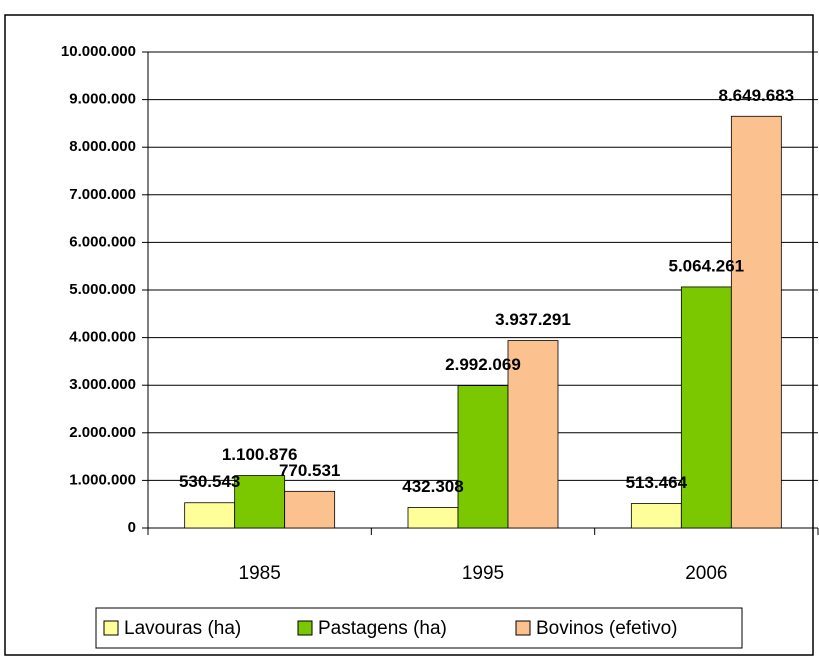  Describe the element at coordinates (533, 319) in the screenshot. I see `data-label: 3.937.291` at that location.